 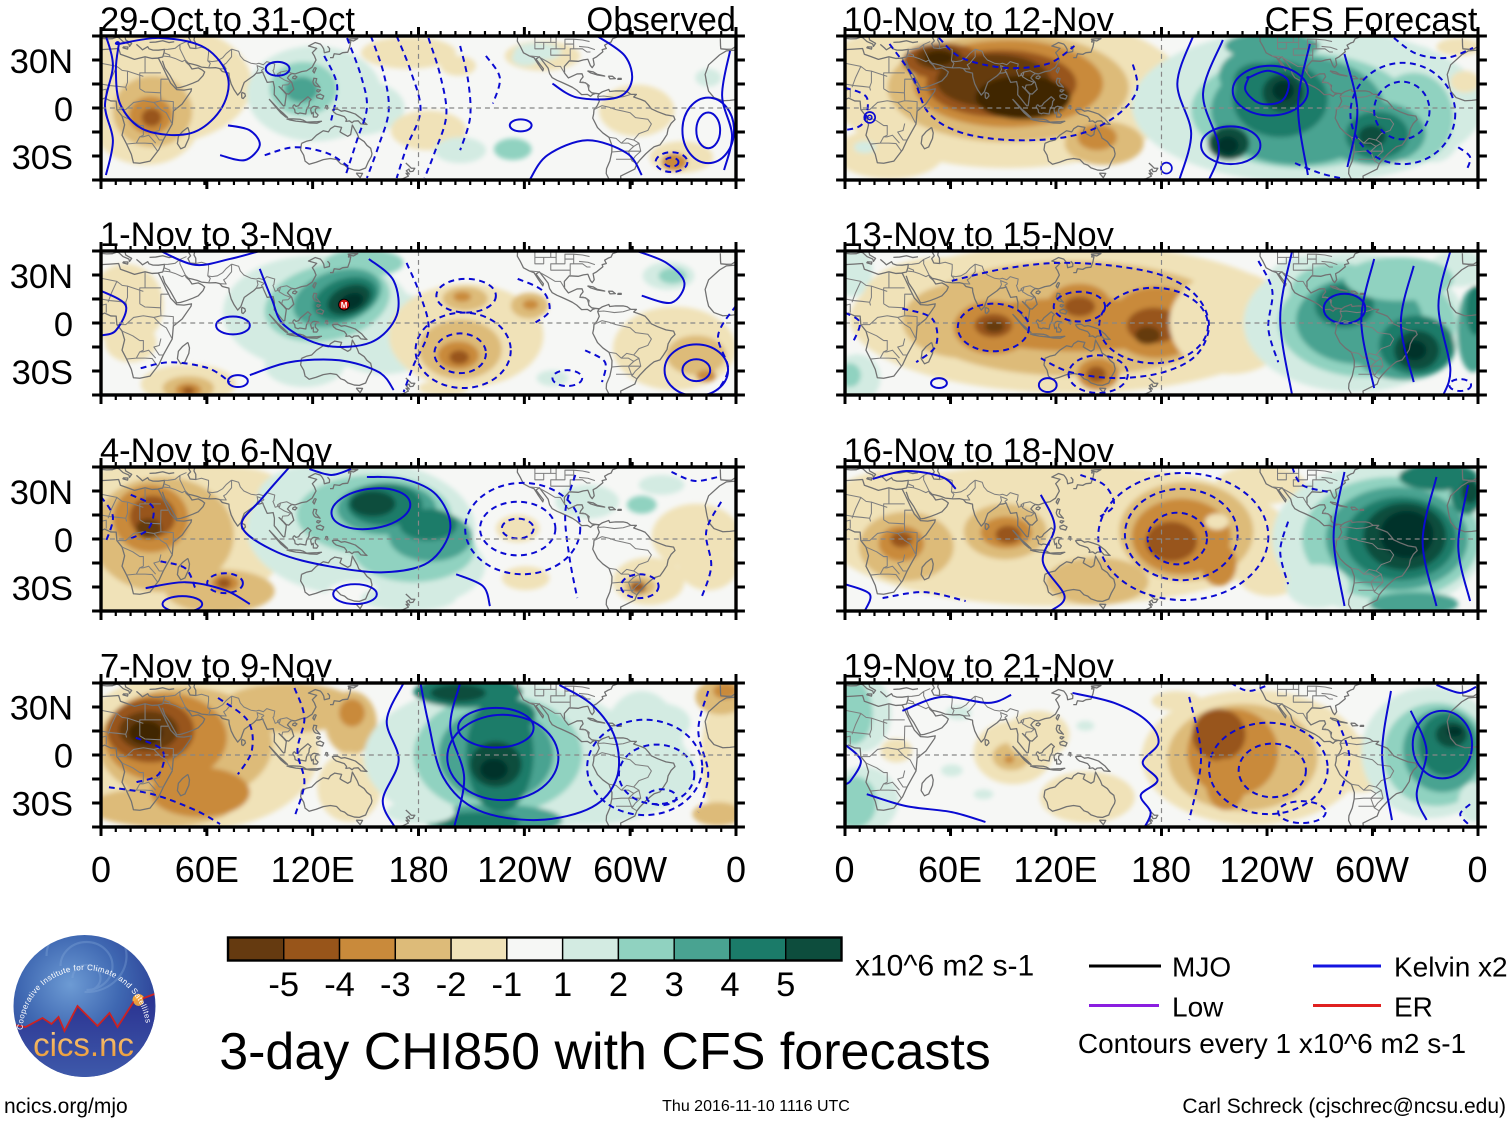 What do you see at coordinates (979, 667) in the screenshot?
I see `svg-text: 19-Nov to 21-Nov` at bounding box center [979, 667].